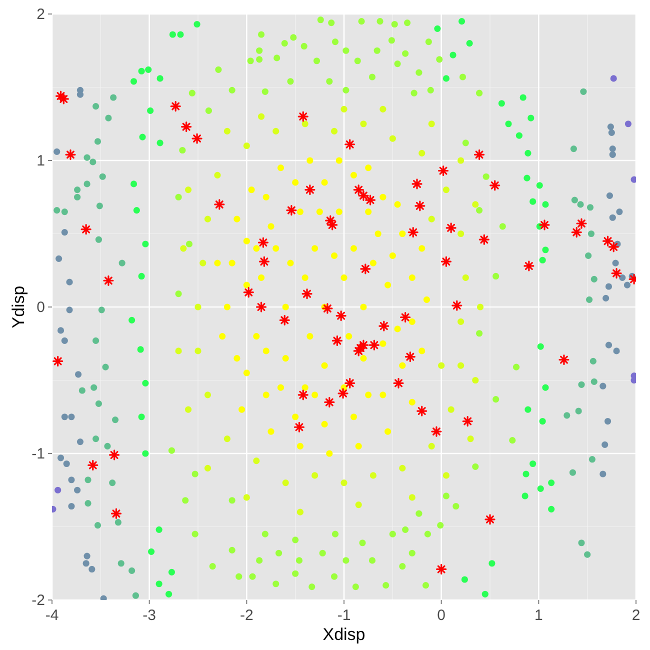  What do you see at coordinates (52, 615) in the screenshot?
I see `x-tick-label: -4` at bounding box center [52, 615].